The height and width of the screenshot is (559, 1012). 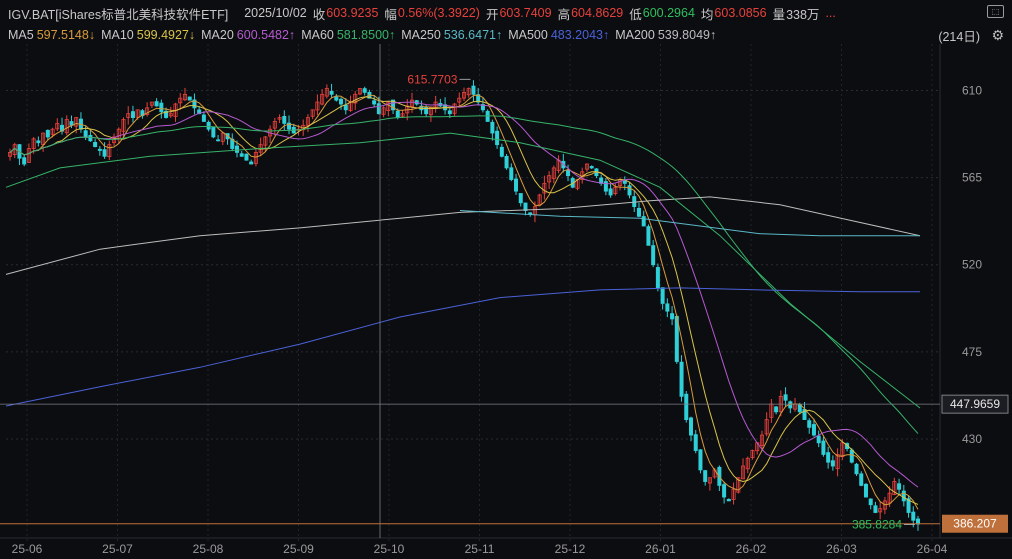 What do you see at coordinates (997, 35) in the screenshot?
I see `gear-icon: ⚙` at bounding box center [997, 35].